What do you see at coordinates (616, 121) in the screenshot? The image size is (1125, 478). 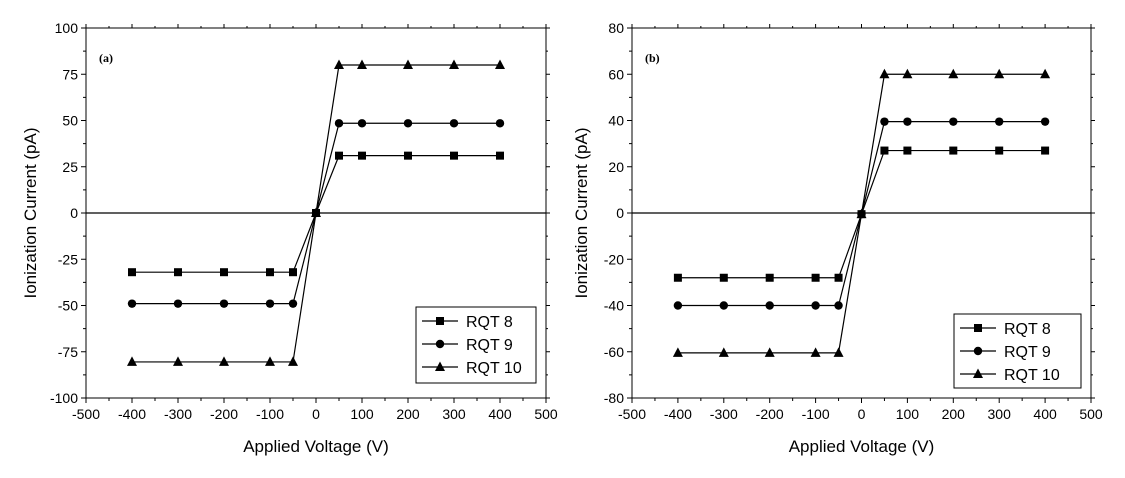 I see `y-tick-label: 40` at bounding box center [616, 121].